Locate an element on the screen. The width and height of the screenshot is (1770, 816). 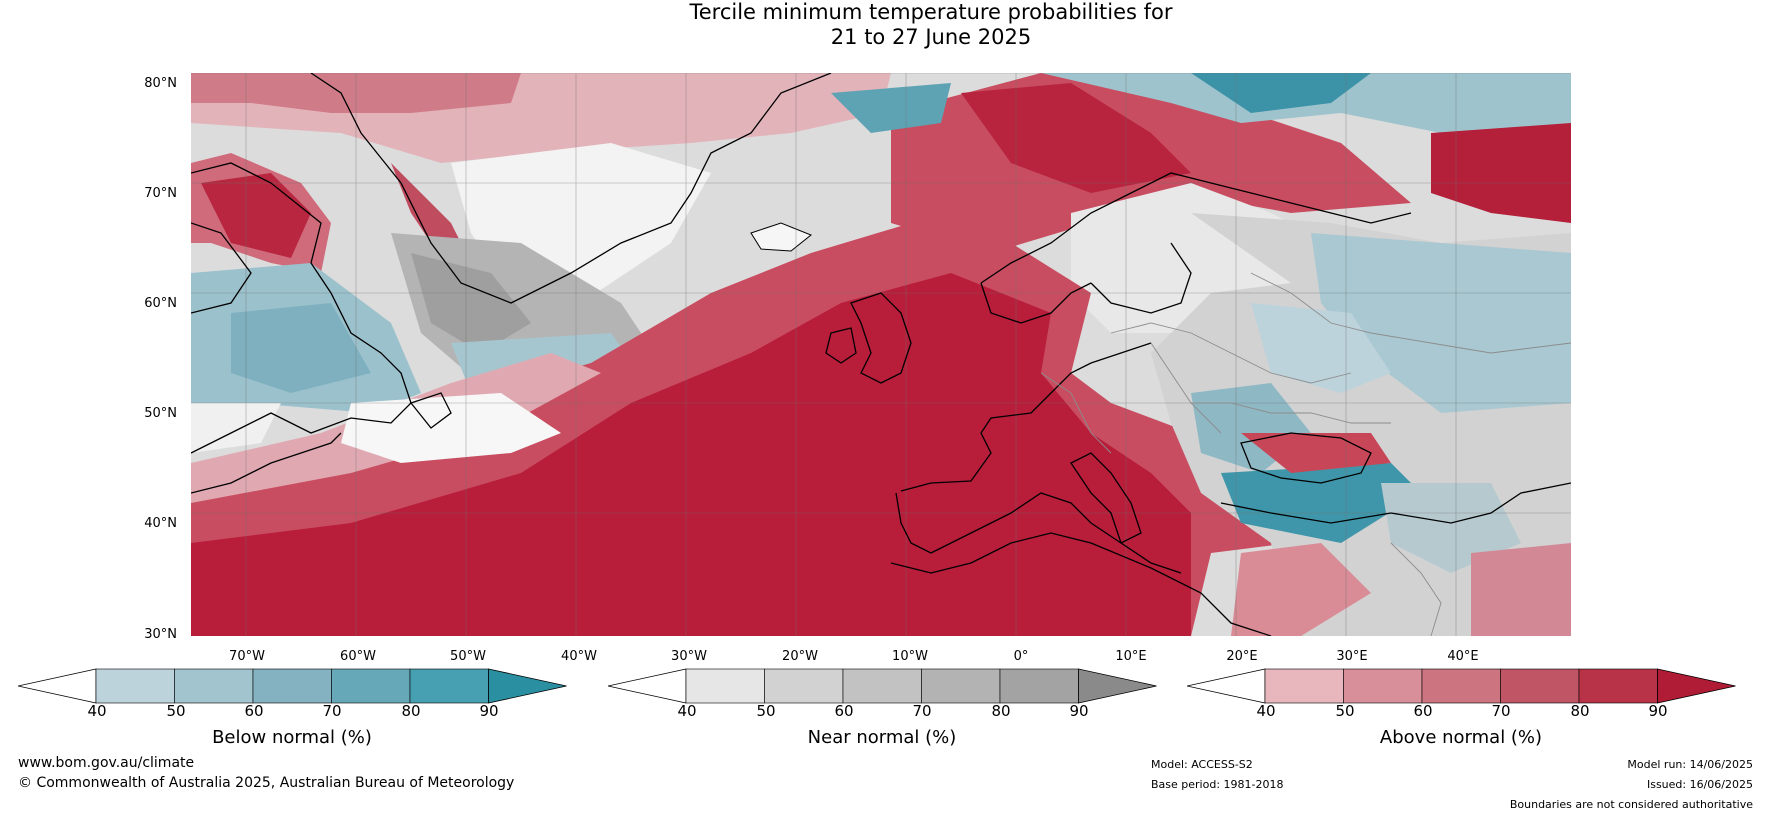
colorbar-above-swatches is located at coordinates (1461, 686).